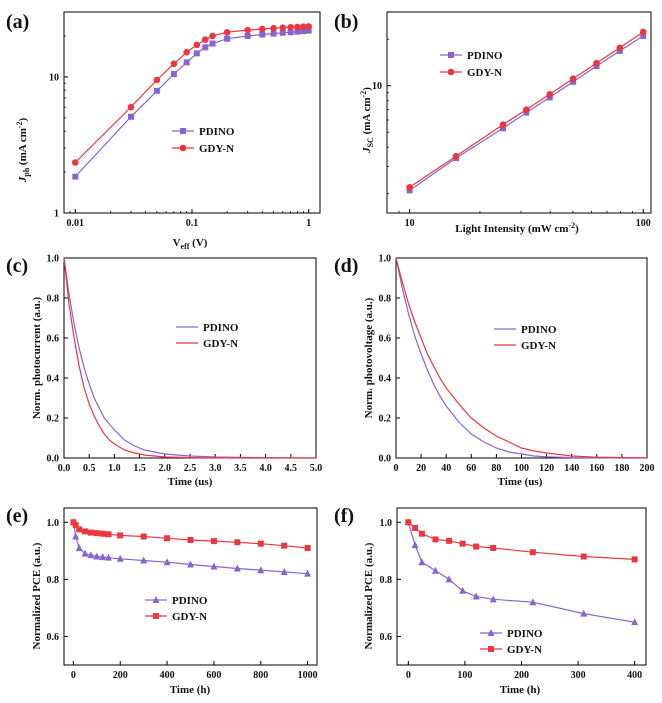 Image resolution: width=662 pixels, height=703 pixels. What do you see at coordinates (182, 594) in the screenshot?
I see `panel-e-plot: 0 200 400 600 800 1000 0.6 0.8 1.0 PDINO GDY-N` at bounding box center [182, 594].